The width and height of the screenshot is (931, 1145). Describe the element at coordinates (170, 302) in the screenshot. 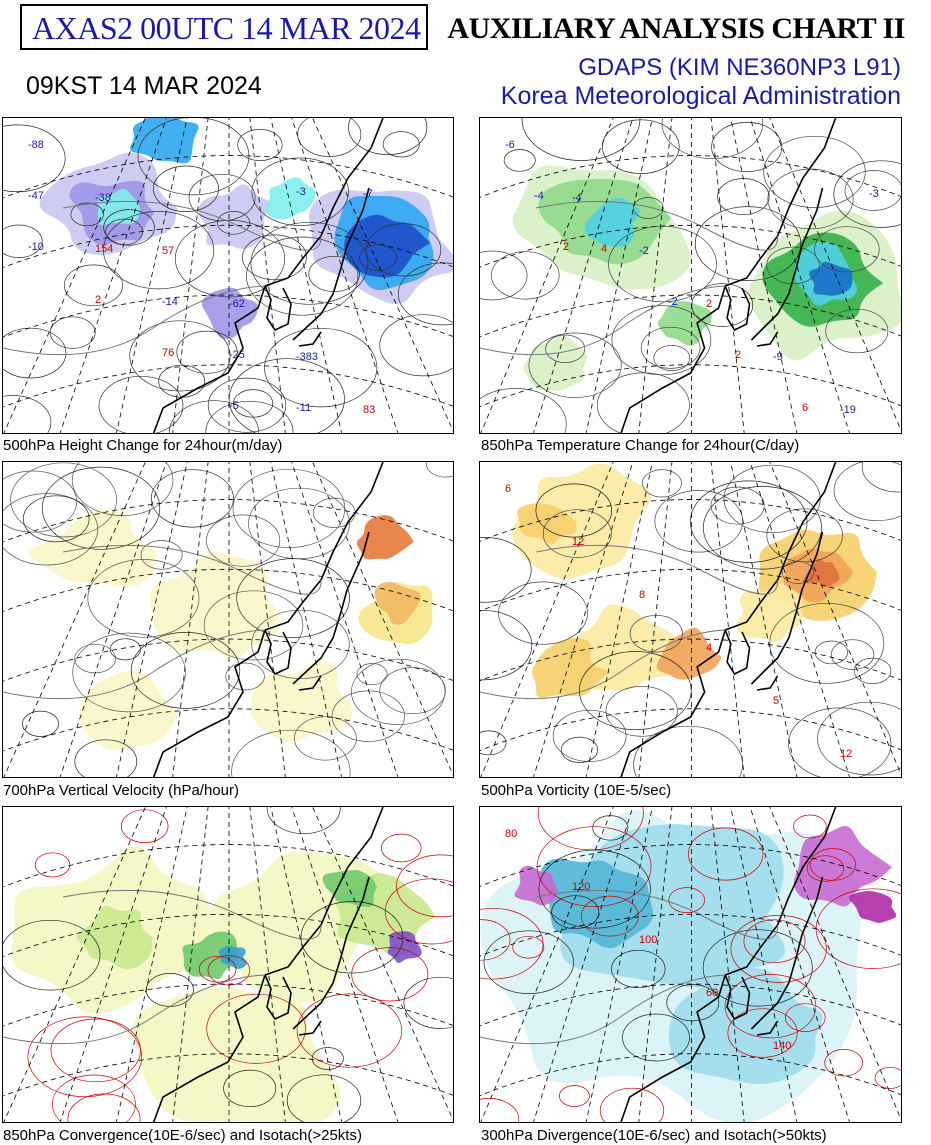

I see `contour-label: -14` at that location.